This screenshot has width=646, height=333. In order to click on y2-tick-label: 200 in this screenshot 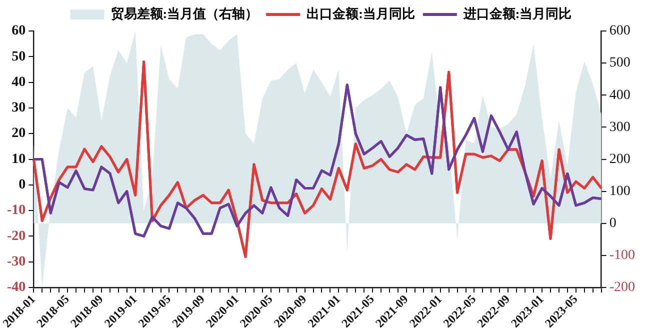, I will do `click(619, 159)`.